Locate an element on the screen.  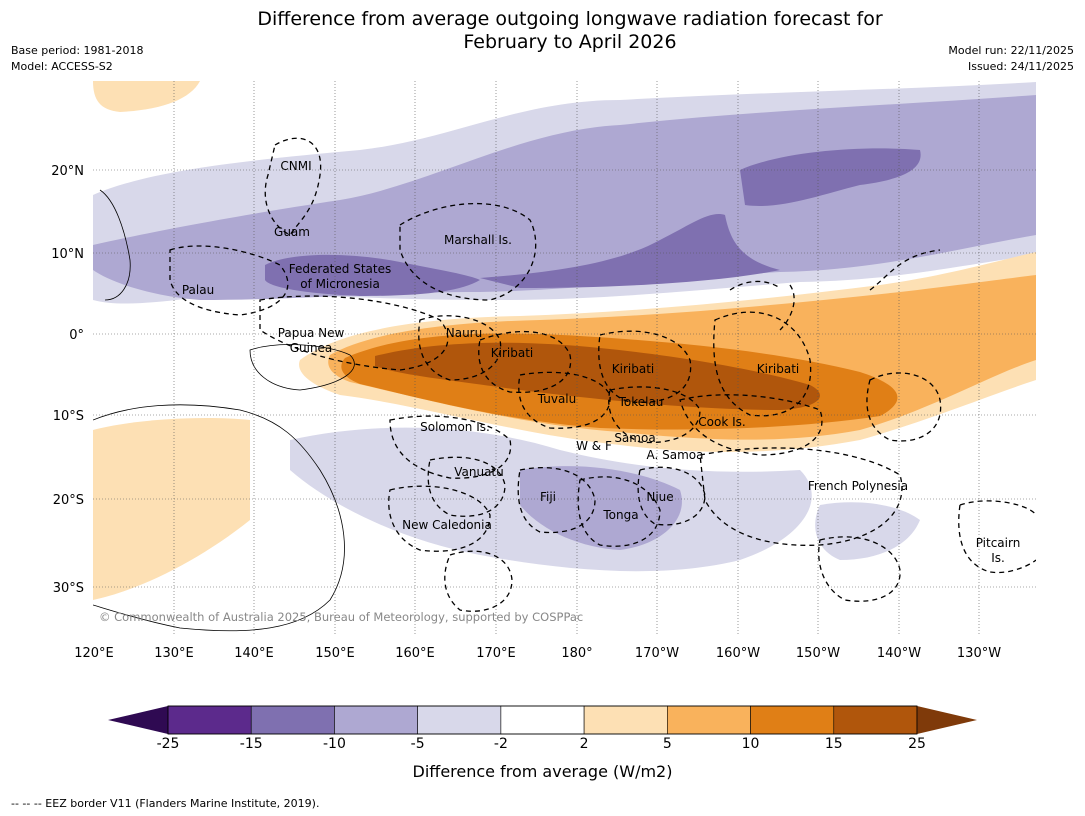
colorbar-under-arrow is located at coordinates (138, 720).